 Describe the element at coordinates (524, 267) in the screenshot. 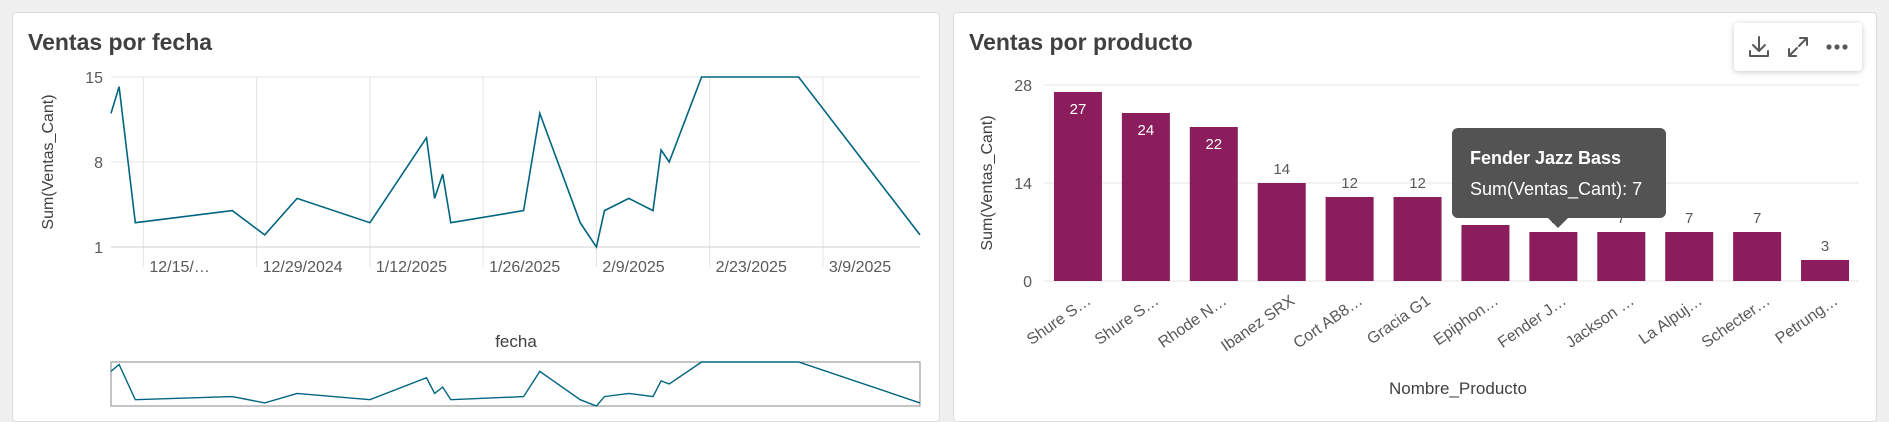

I see `x-tick-label: 1/26/2025` at that location.